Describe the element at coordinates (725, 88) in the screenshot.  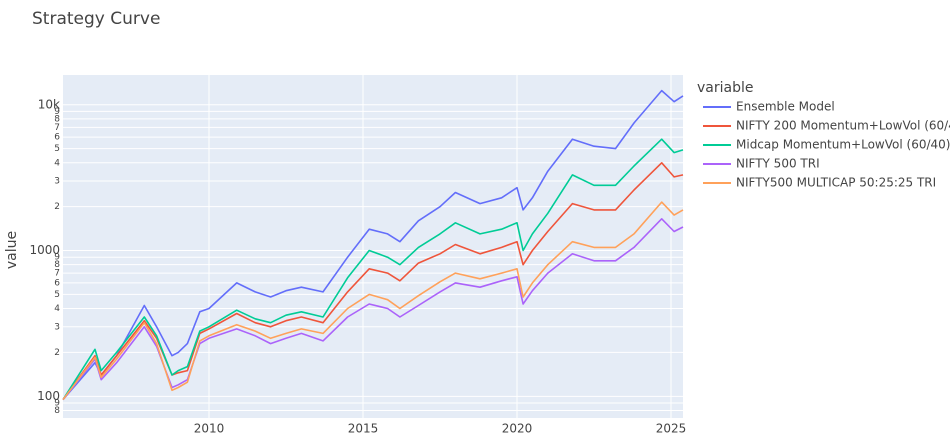
I see `legend-title: variable` at that location.